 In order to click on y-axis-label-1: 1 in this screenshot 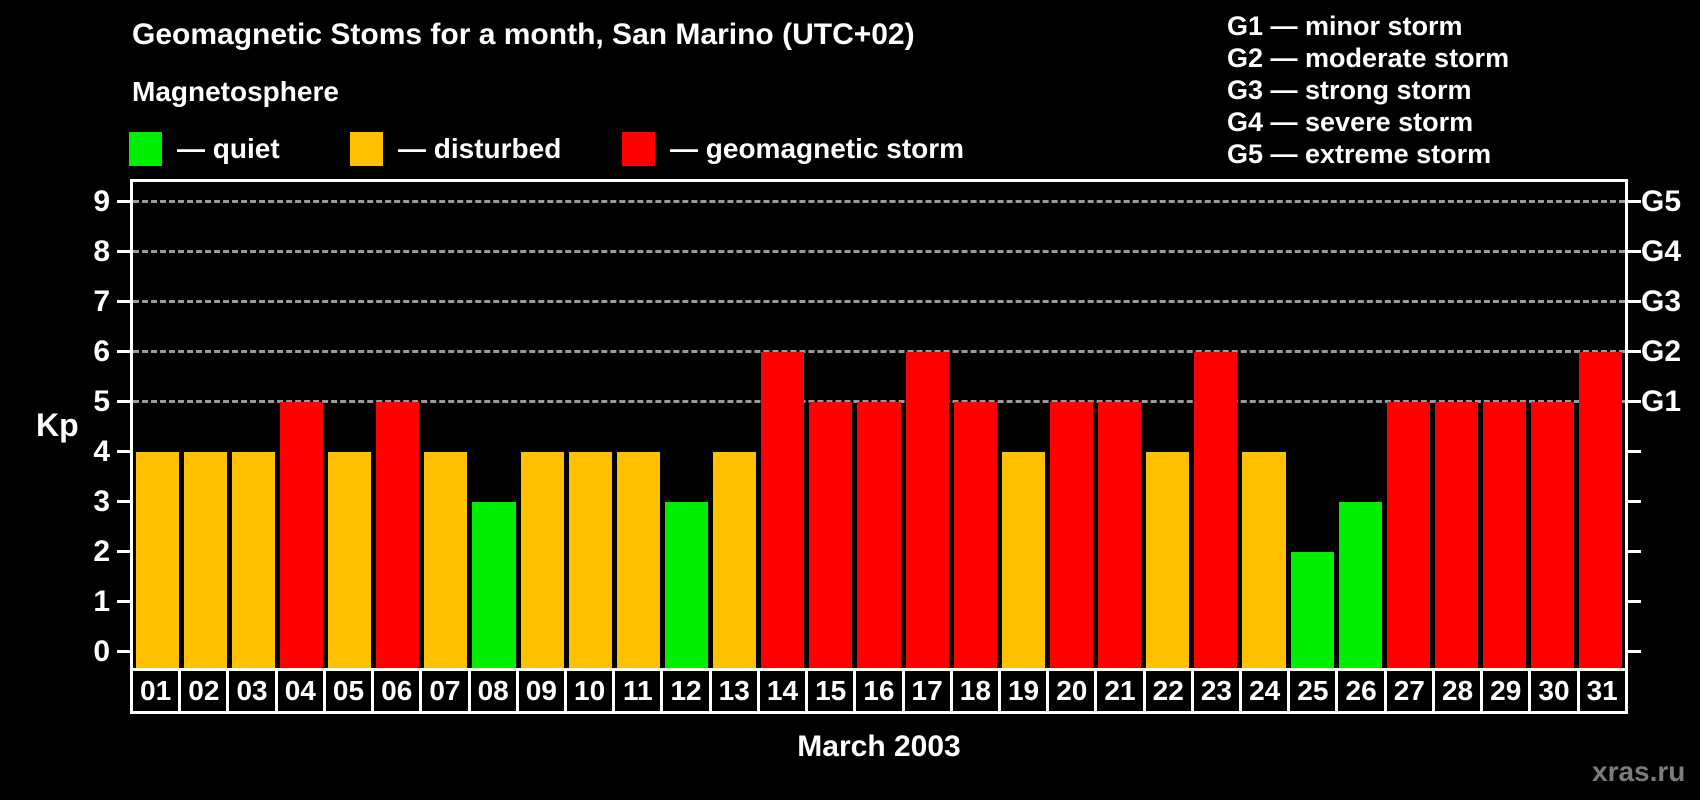, I will do `click(101, 601)`.